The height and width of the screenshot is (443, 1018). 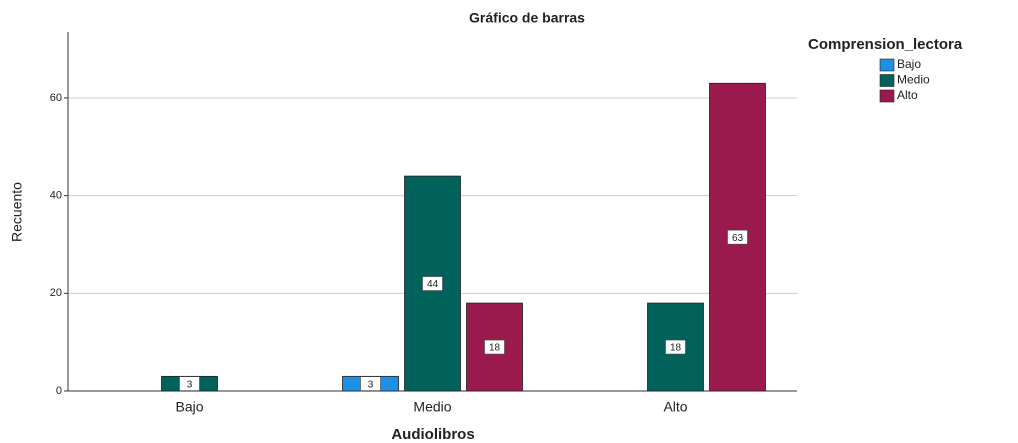 I want to click on legend-title: Comprension_lectora, so click(x=885, y=44).